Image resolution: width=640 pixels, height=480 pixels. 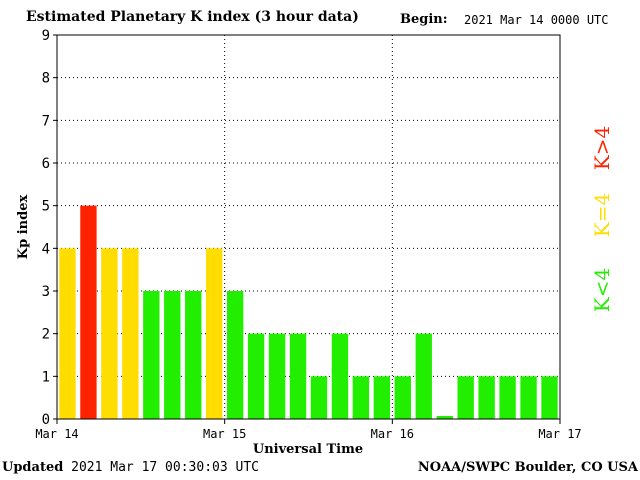 What do you see at coordinates (46, 420) in the screenshot?
I see `y-tick-label: 0` at bounding box center [46, 420].